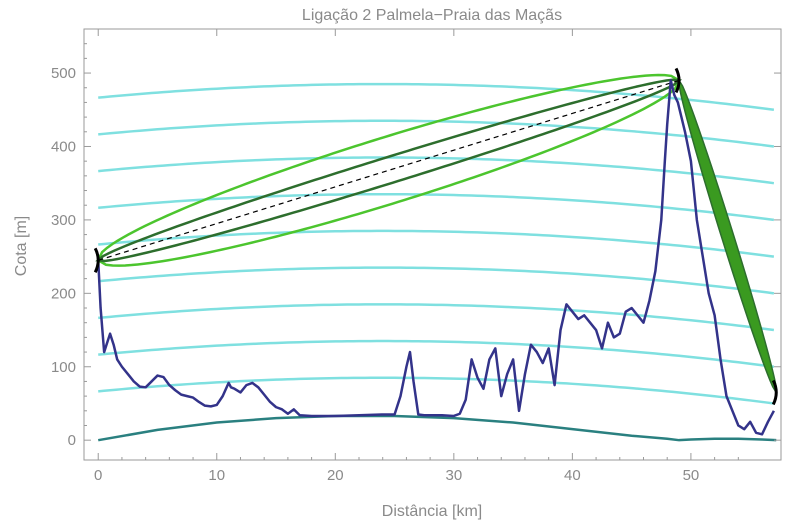  Describe the element at coordinates (98, 475) in the screenshot. I see `x-tick-label: 0` at that location.